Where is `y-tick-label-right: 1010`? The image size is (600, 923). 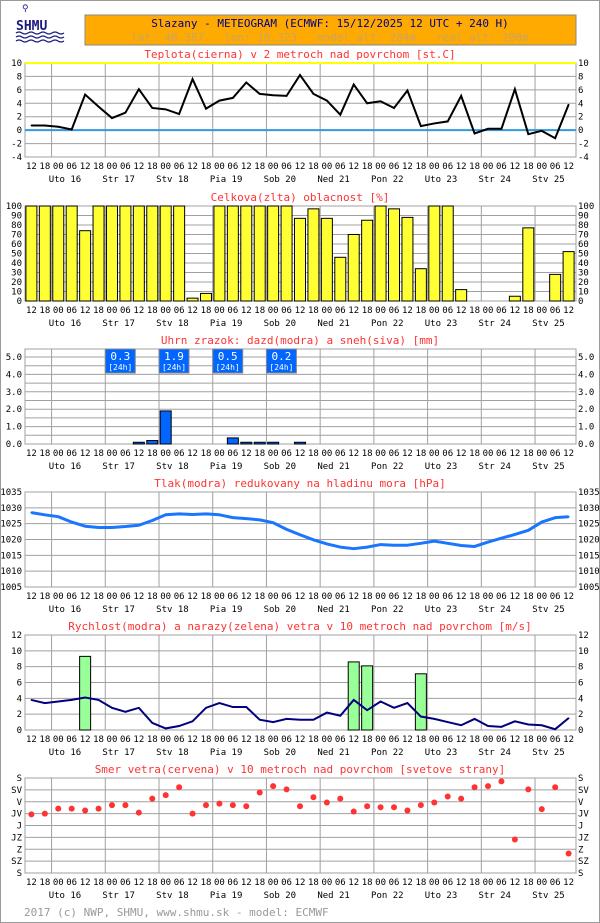
y-tick-label-right: 1010 is located at coordinates (589, 572).